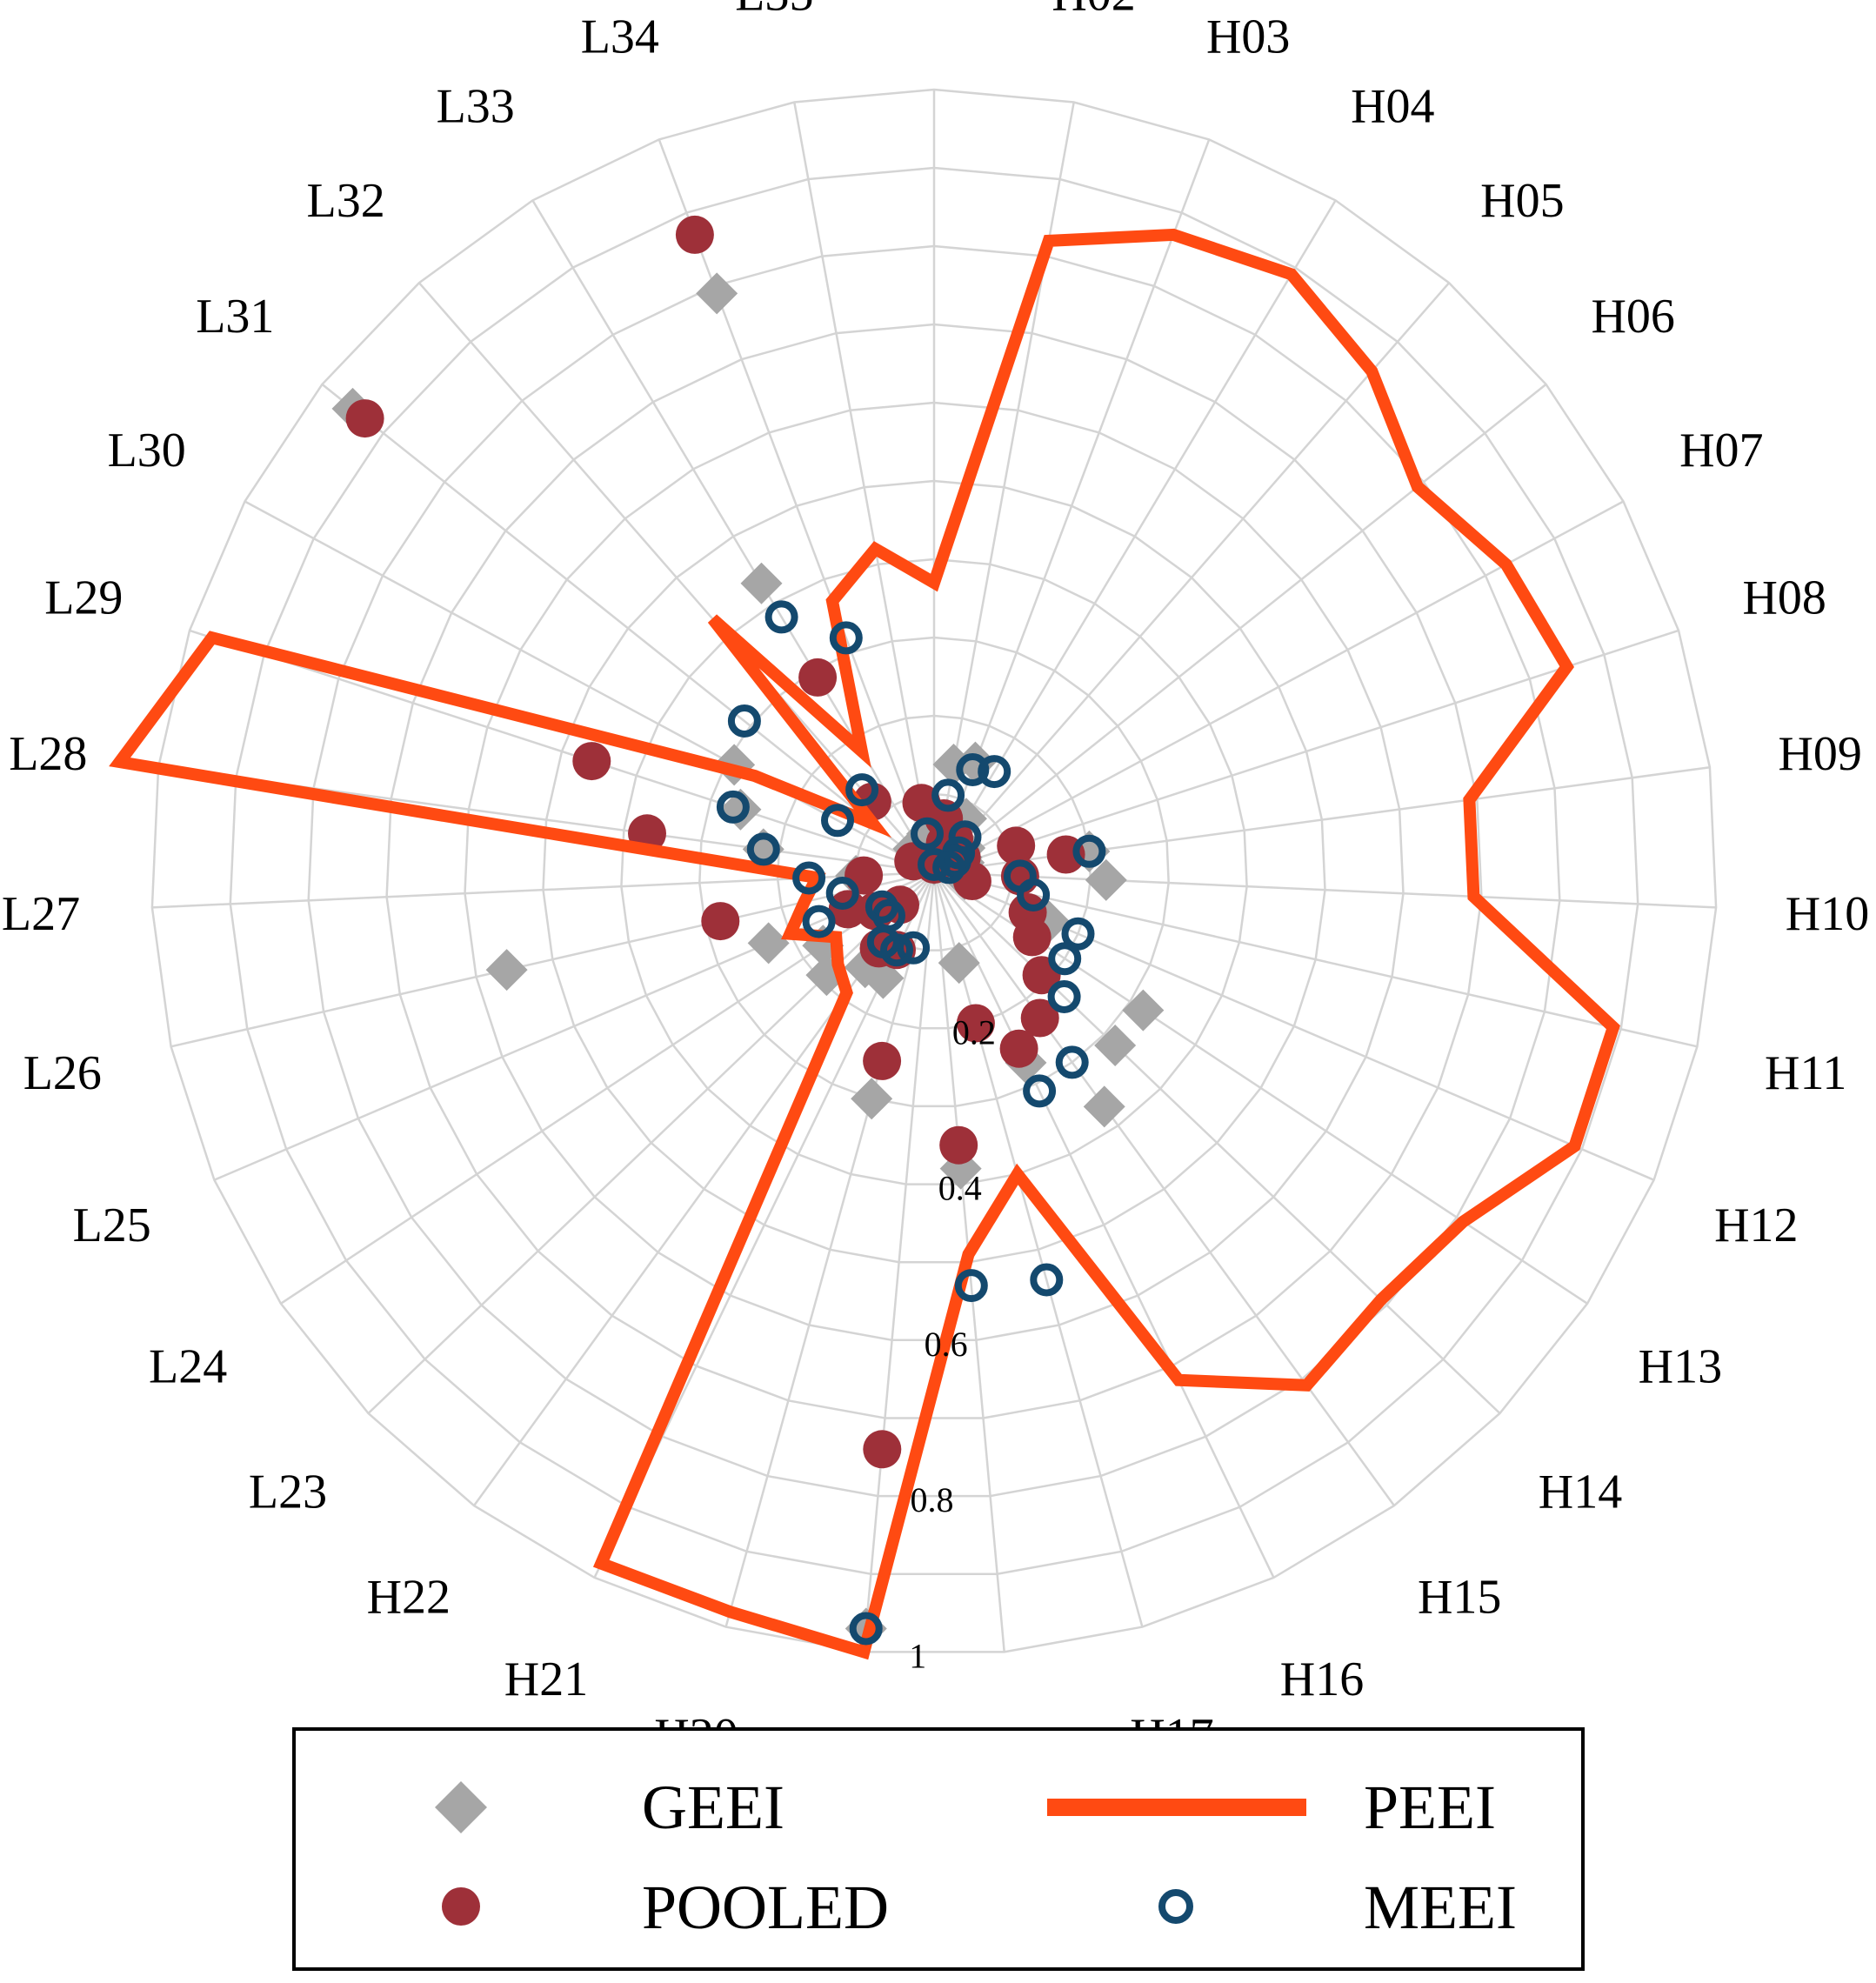  I want to click on category-label: H05, so click(1522, 201).